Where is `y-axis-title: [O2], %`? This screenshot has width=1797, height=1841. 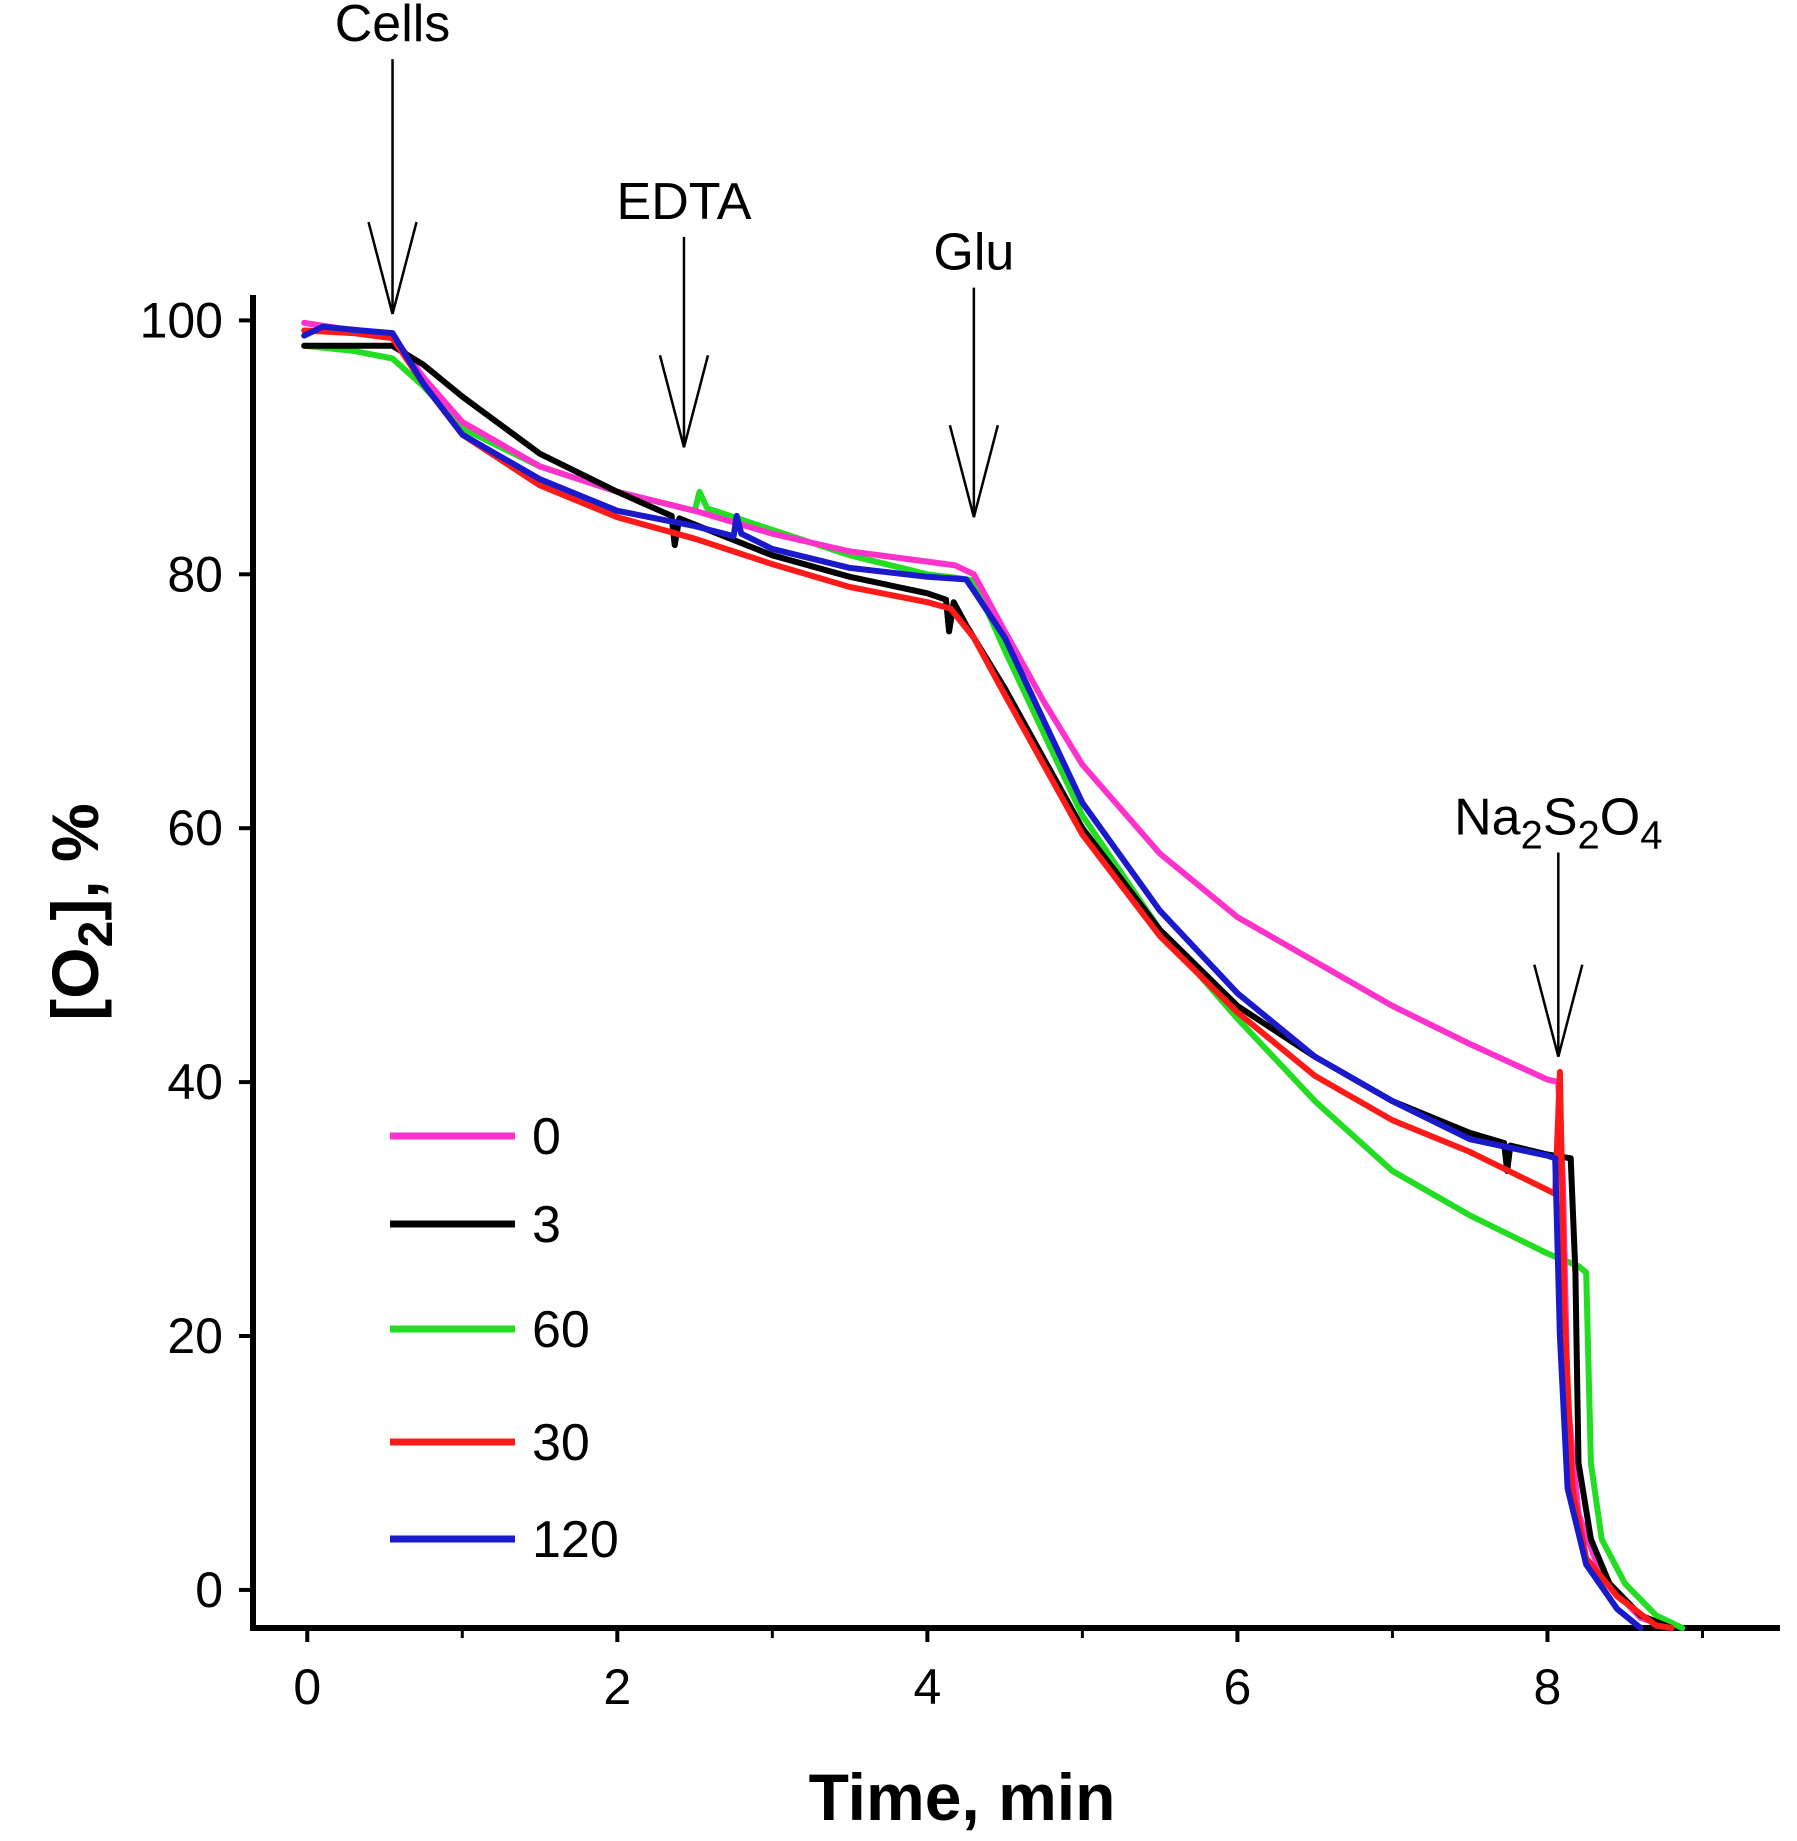
y-axis-title: [O2], % is located at coordinates (80, 911).